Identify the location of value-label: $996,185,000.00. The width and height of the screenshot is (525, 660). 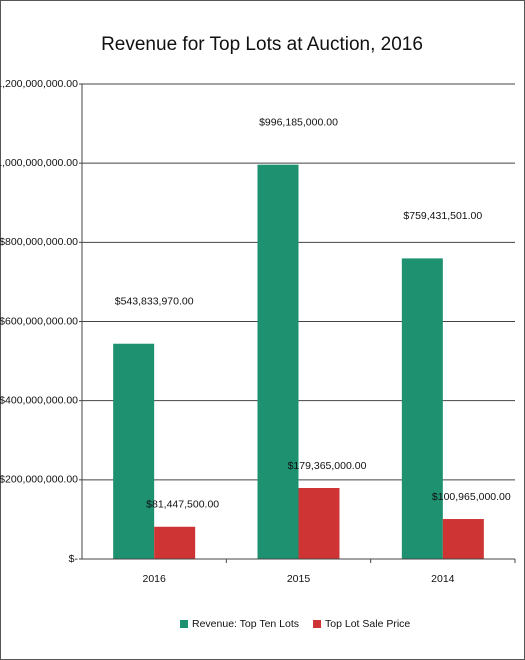
(298, 122).